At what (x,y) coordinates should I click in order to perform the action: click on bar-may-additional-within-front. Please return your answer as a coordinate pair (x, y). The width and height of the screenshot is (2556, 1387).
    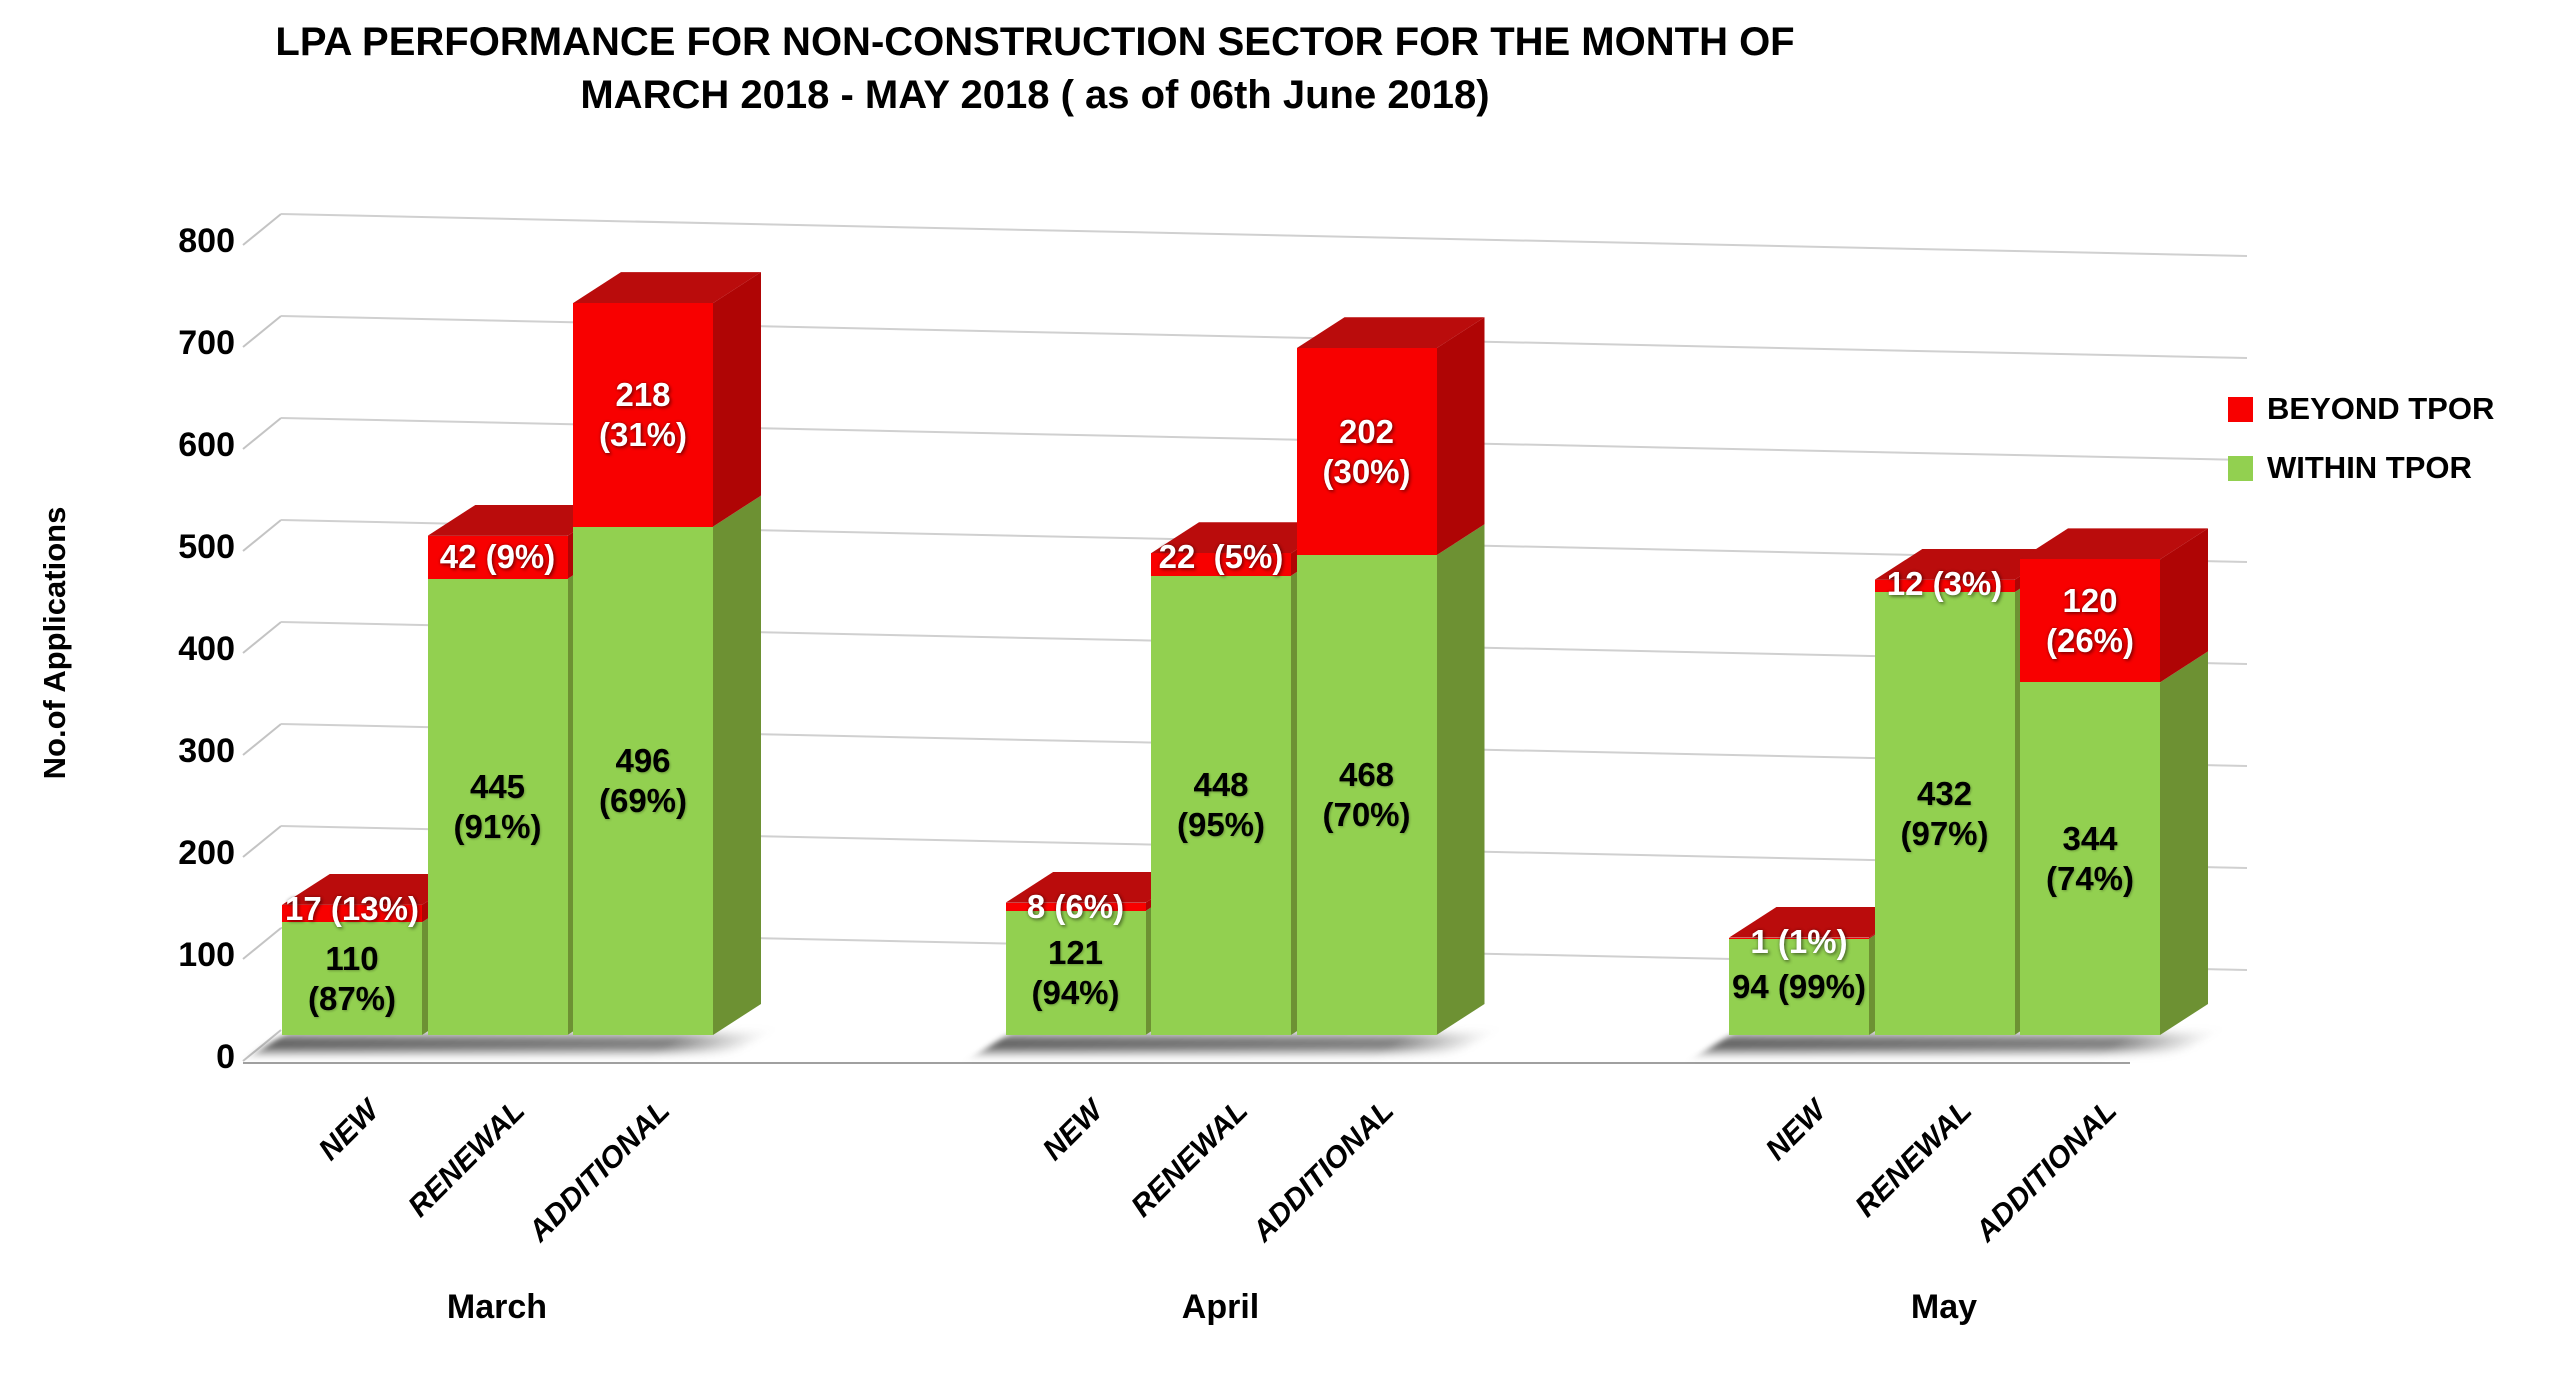
    Looking at the image, I should click on (2090, 858).